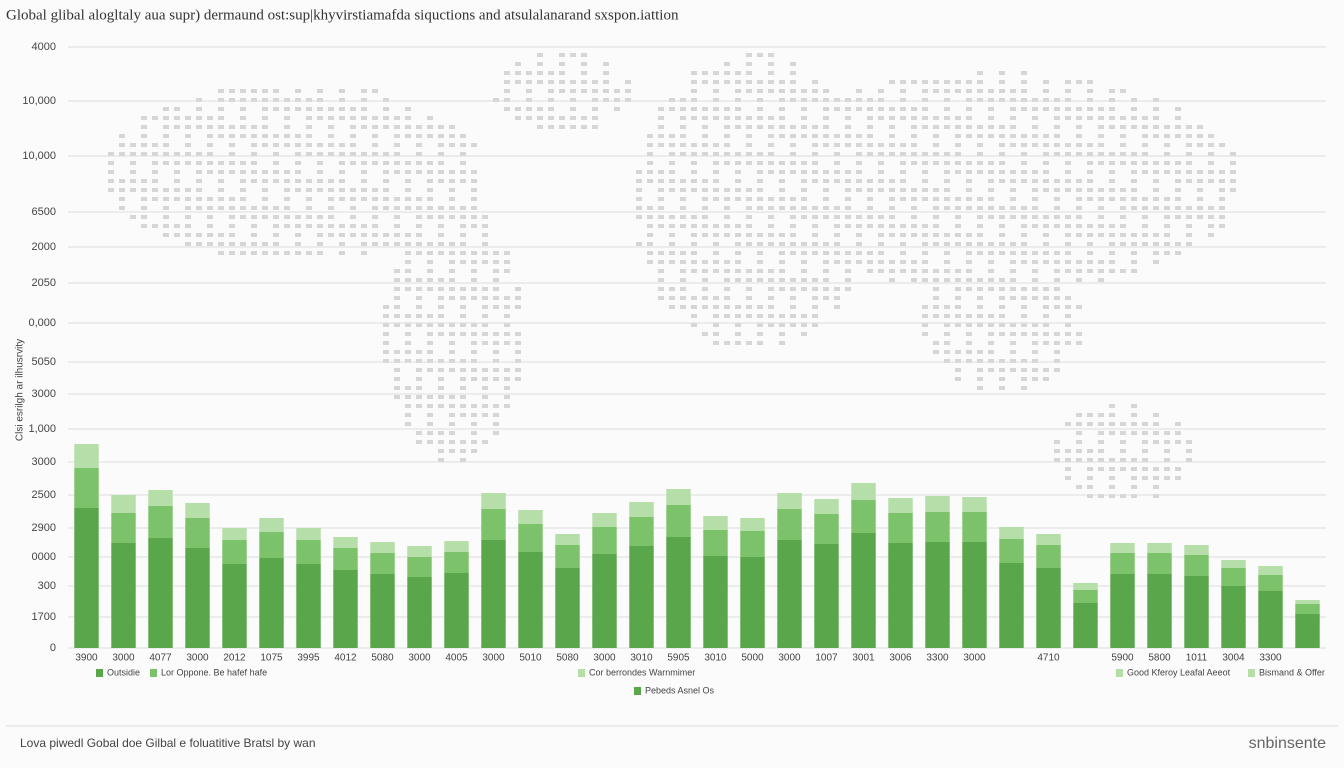 The height and width of the screenshot is (773, 1344). I want to click on x-tick-label: 1007, so click(826, 658).